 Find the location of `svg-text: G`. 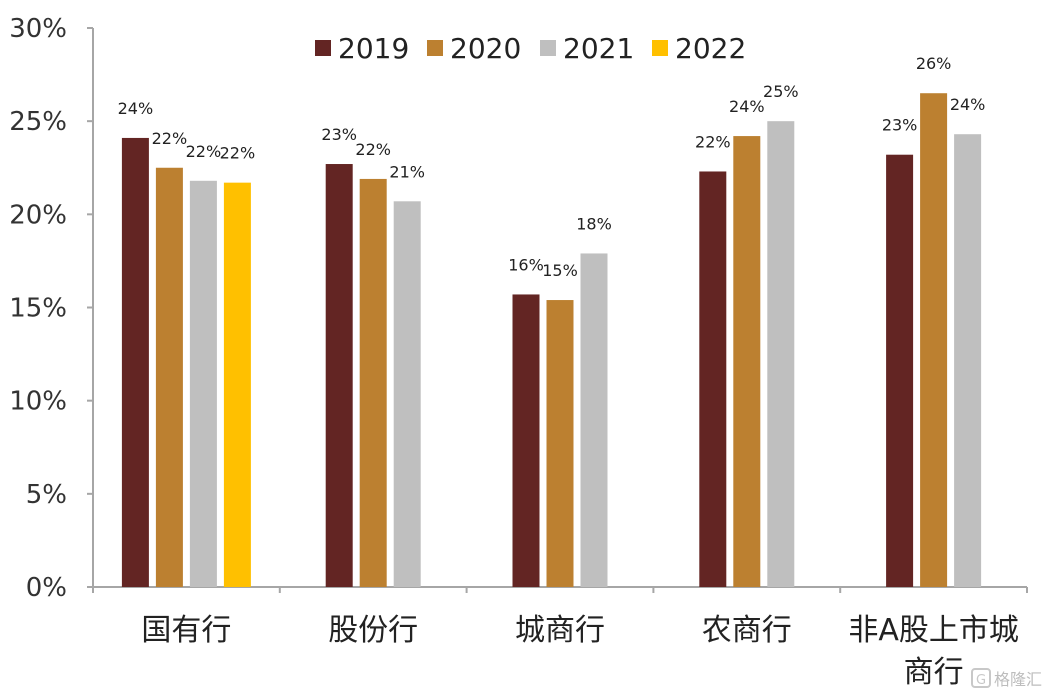

svg-text: G is located at coordinates (981, 680).